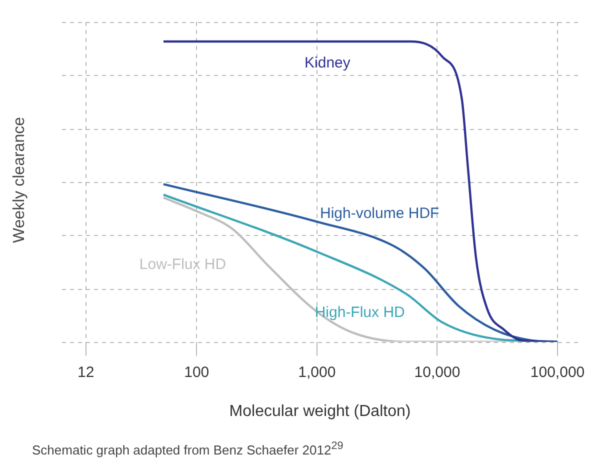 The width and height of the screenshot is (598, 470). Describe the element at coordinates (86, 372) in the screenshot. I see `x-tick-label: 12` at that location.